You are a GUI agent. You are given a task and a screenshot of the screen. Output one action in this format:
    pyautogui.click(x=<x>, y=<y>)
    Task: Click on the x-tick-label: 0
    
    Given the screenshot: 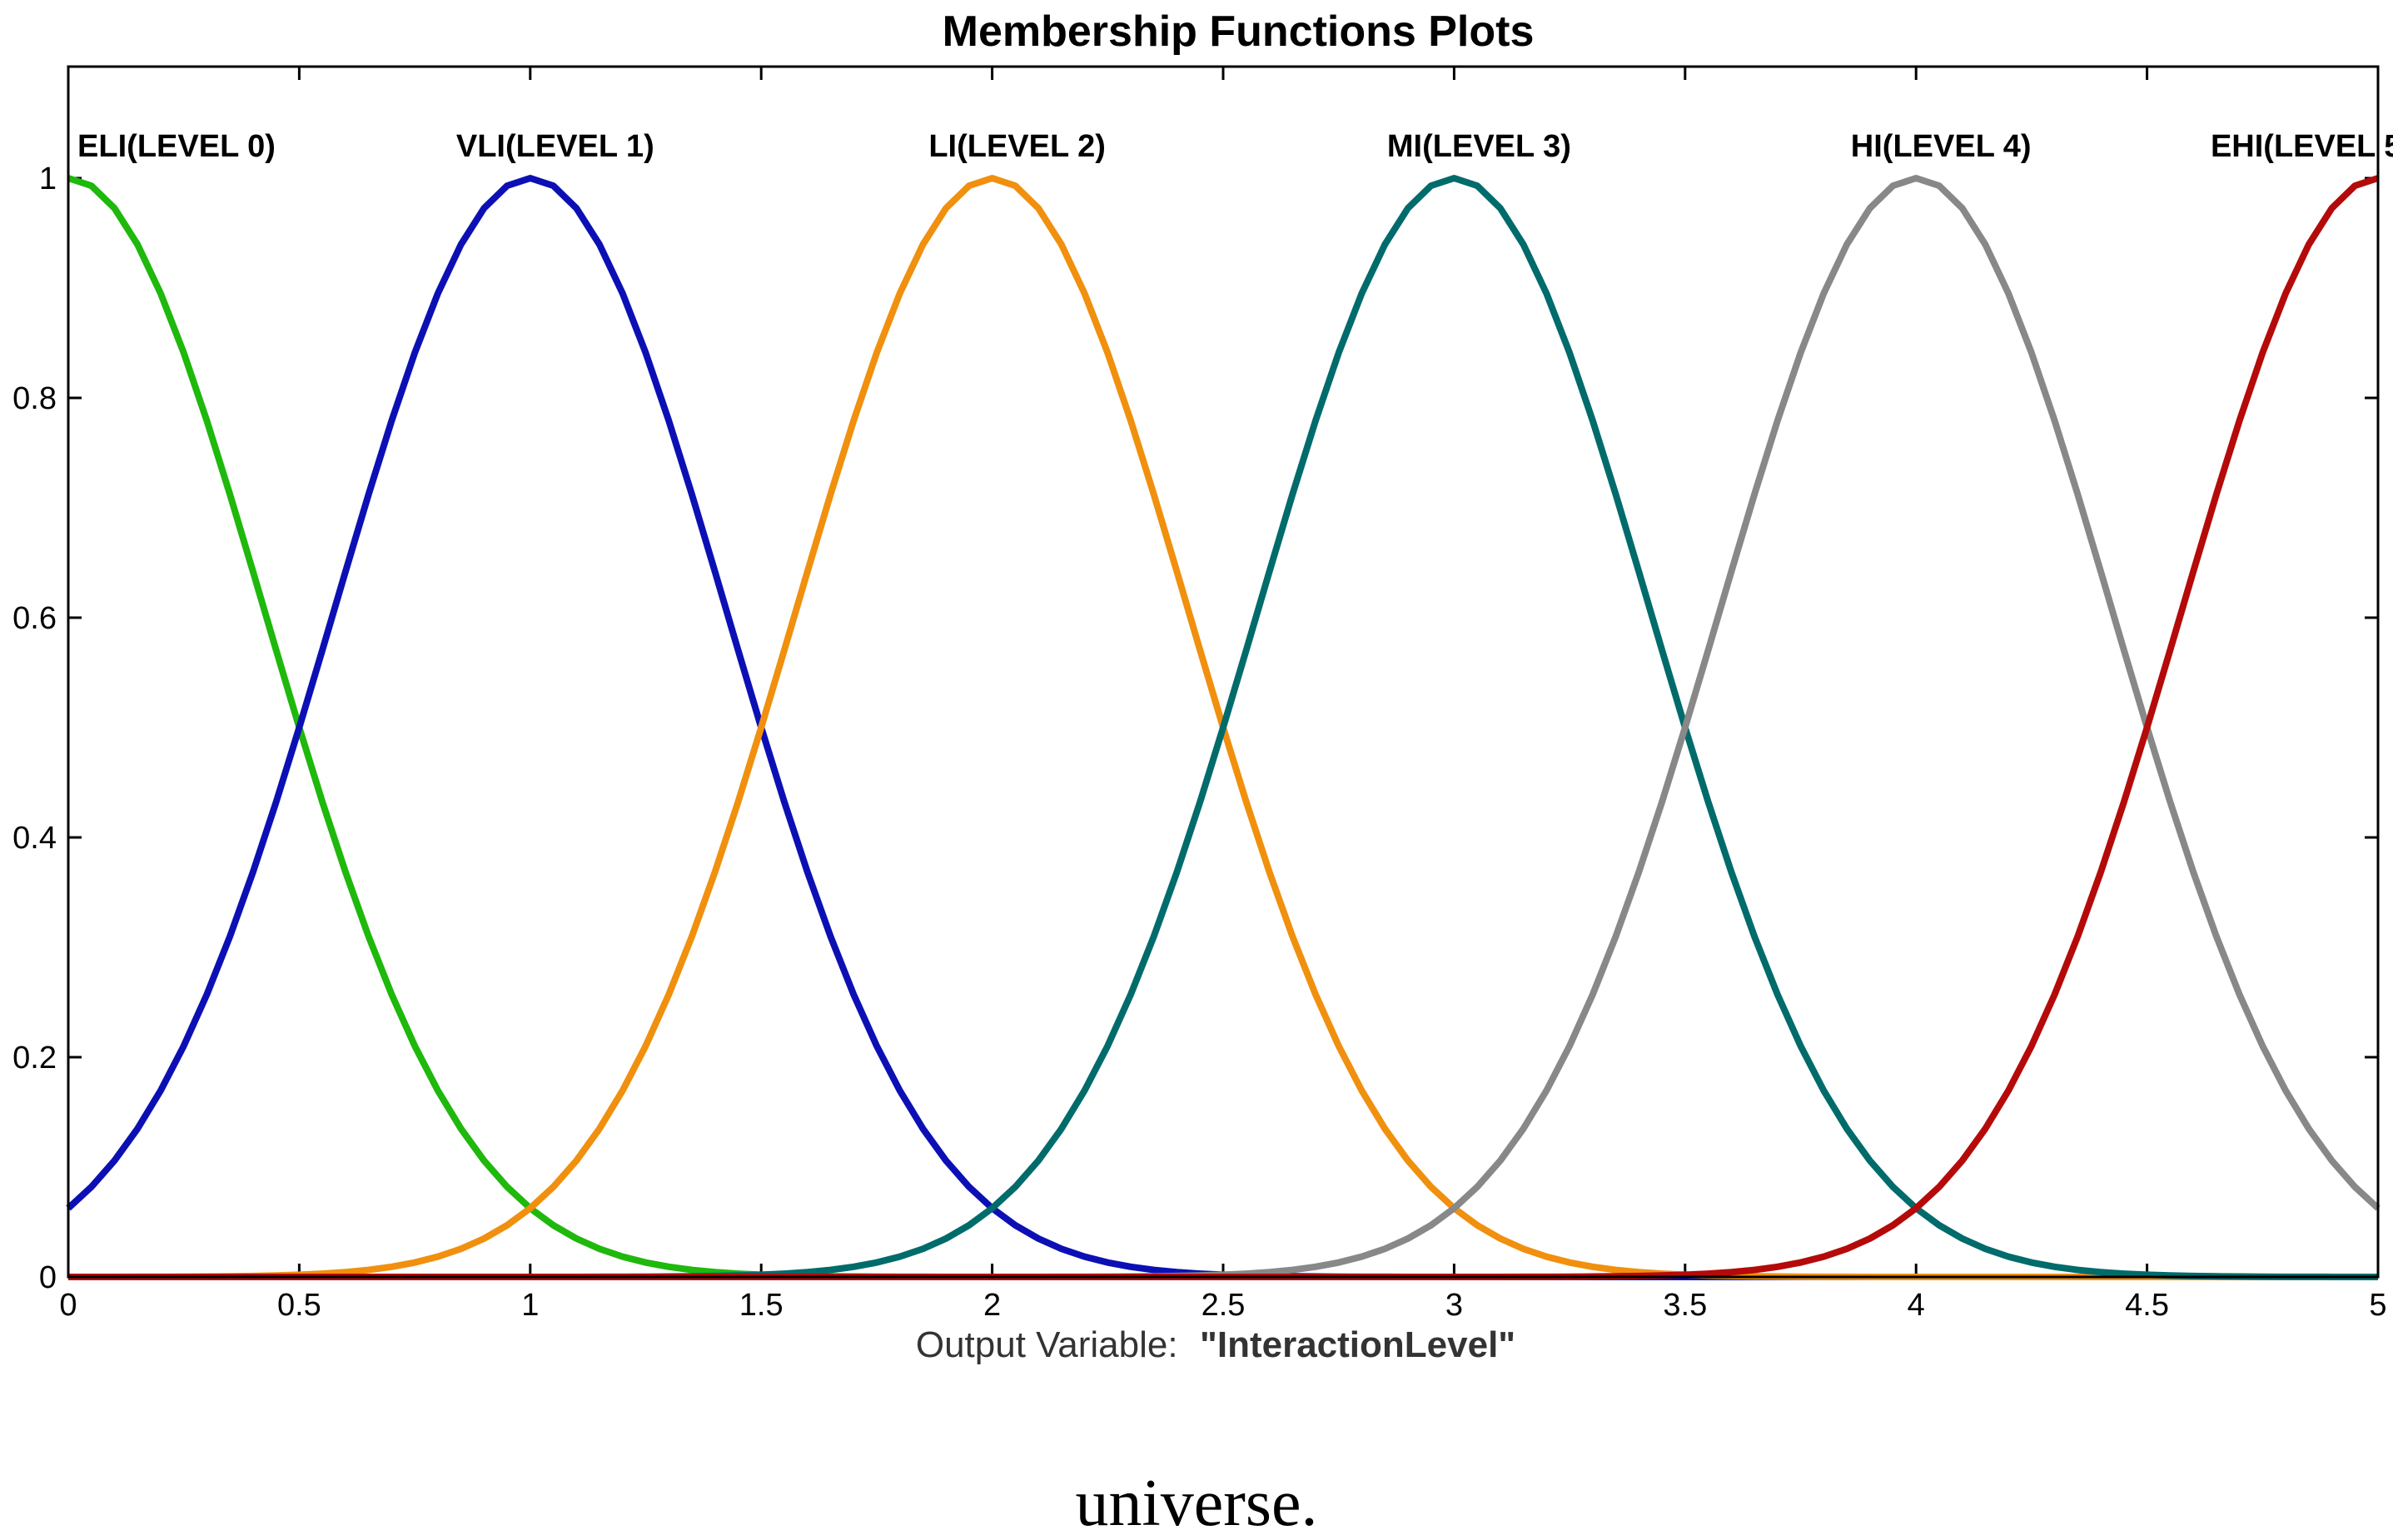 What is the action you would take?
    pyautogui.click(x=68, y=1305)
    